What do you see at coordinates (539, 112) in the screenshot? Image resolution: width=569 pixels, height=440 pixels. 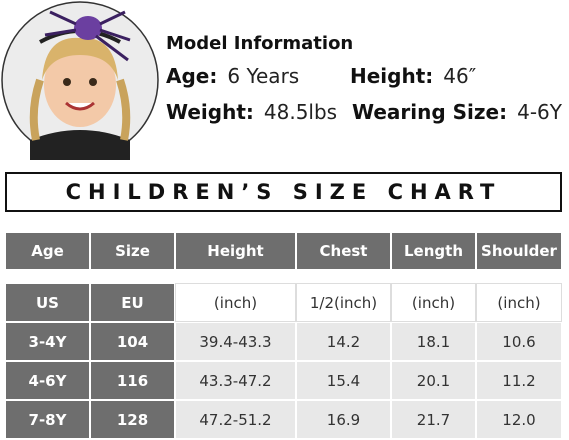 I see `field-value: 4-6Y` at bounding box center [539, 112].